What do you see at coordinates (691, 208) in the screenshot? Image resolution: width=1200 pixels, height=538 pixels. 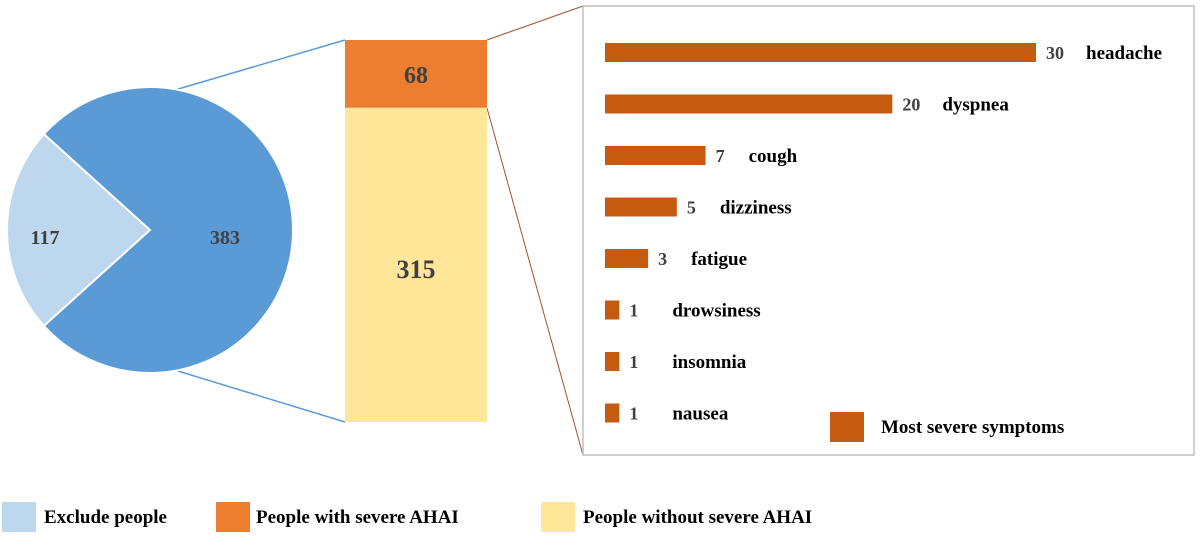 I see `symptom-value-dizziness: 5` at bounding box center [691, 208].